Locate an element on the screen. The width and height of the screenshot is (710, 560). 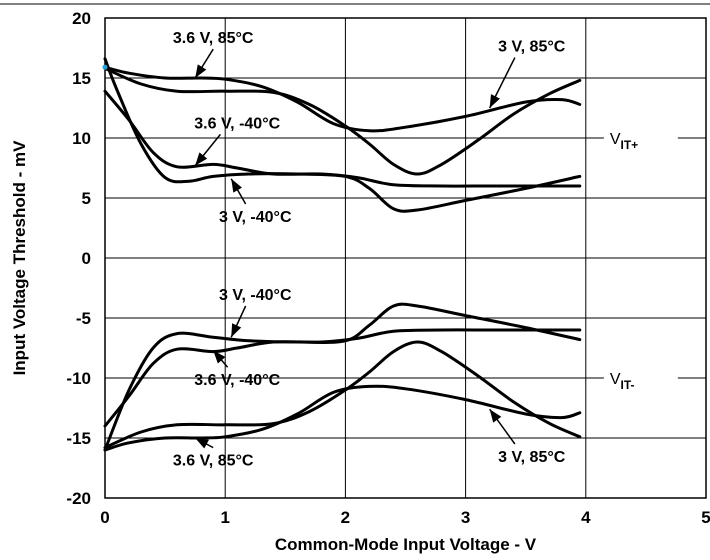
x-tick-label: 2 is located at coordinates (345, 517).